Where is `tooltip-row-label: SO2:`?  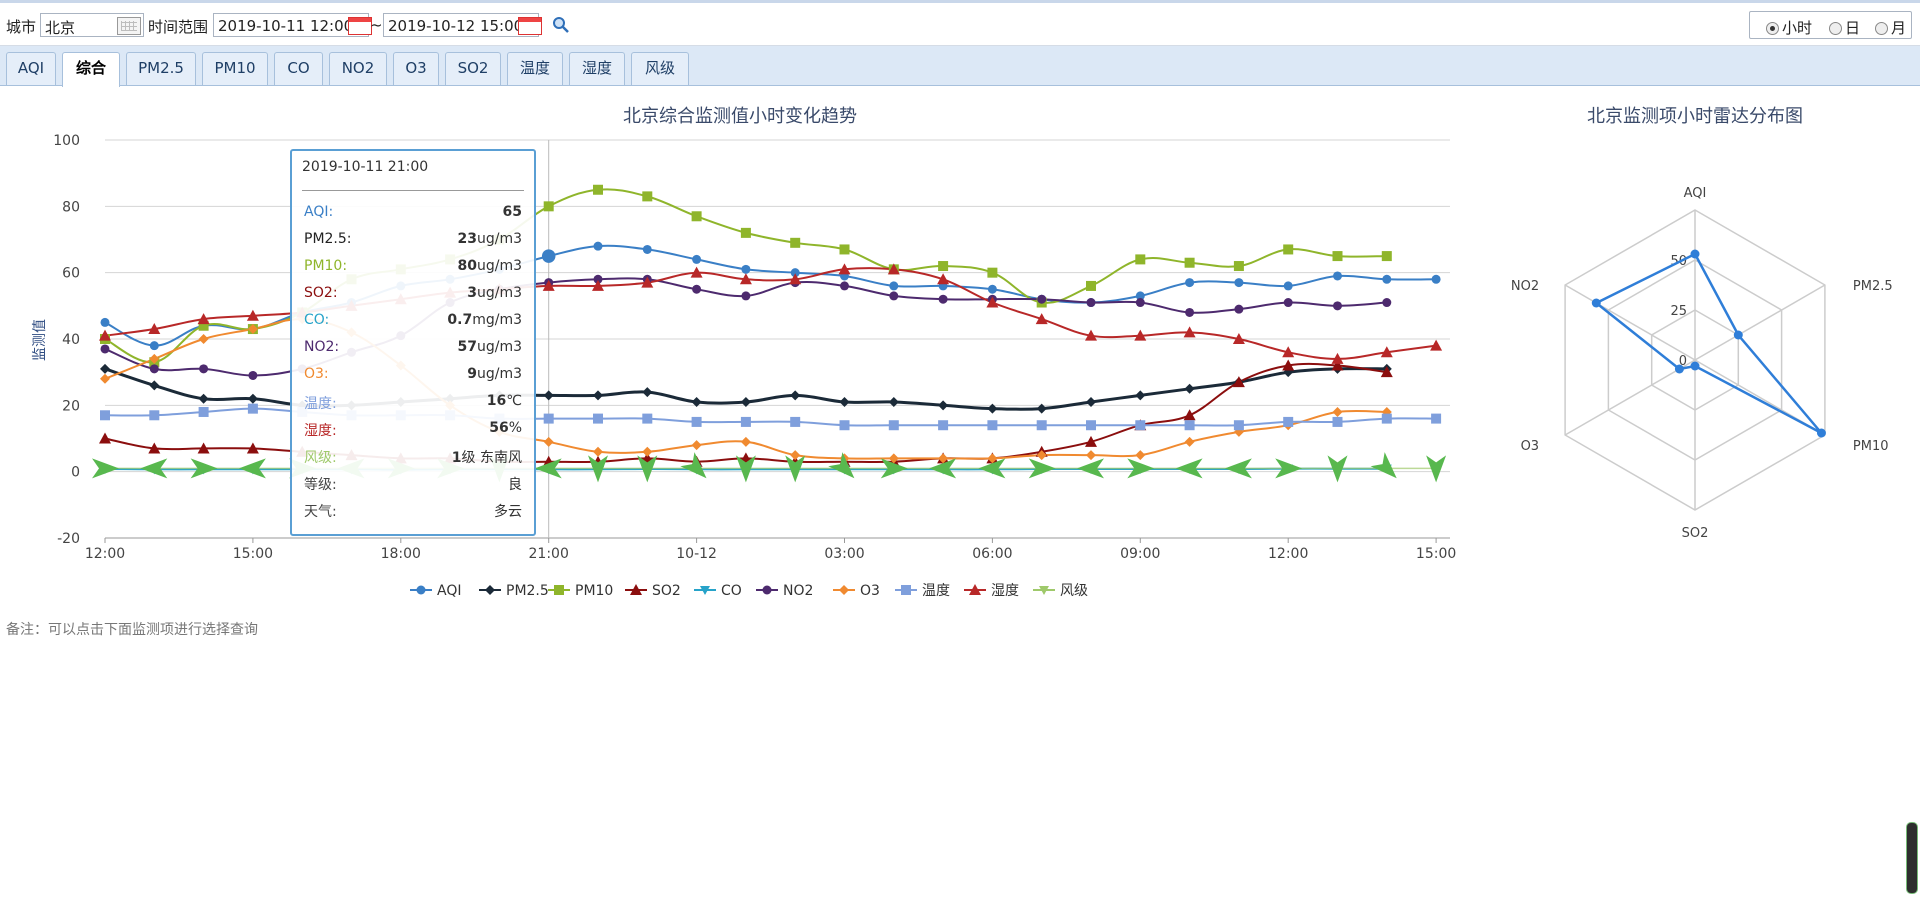
tooltip-row-label: SO2: is located at coordinates (321, 293).